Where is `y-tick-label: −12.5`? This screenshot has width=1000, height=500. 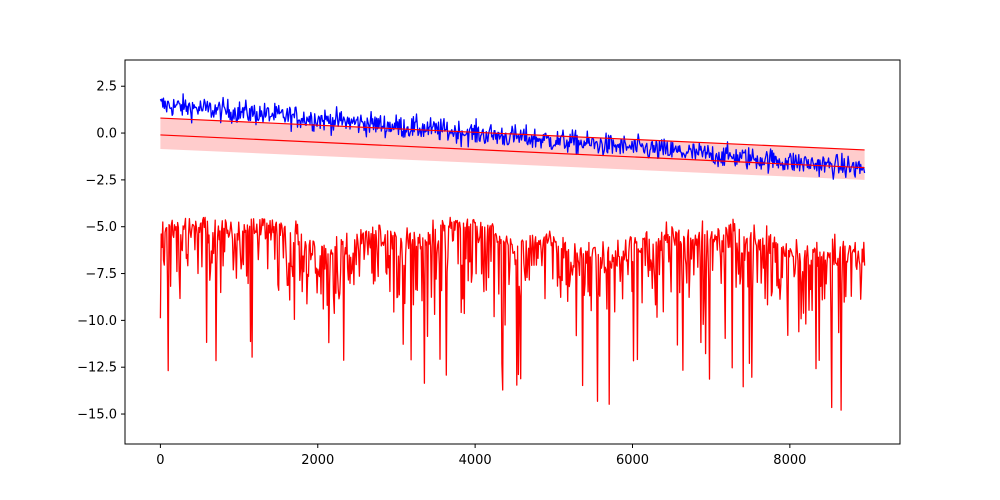
y-tick-label: −12.5 is located at coordinates (97, 368).